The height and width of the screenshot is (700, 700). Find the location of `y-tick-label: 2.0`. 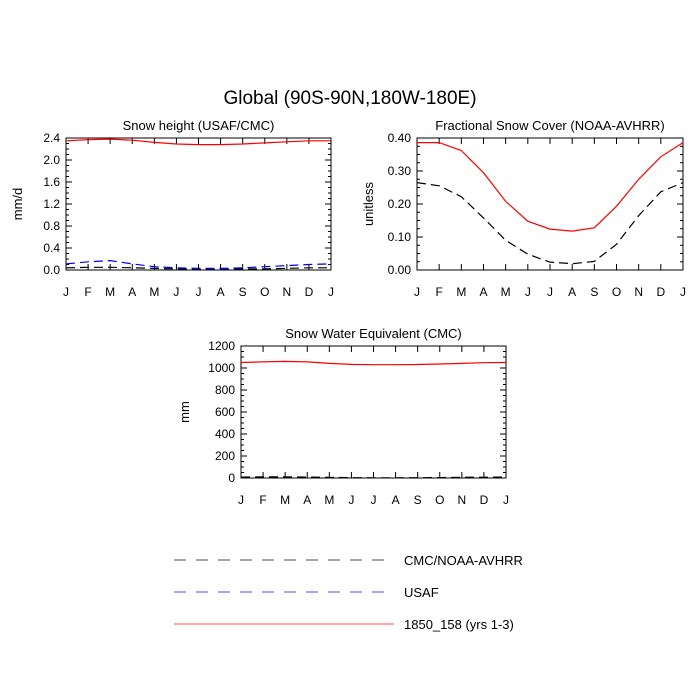

y-tick-label: 2.0 is located at coordinates (51, 160).